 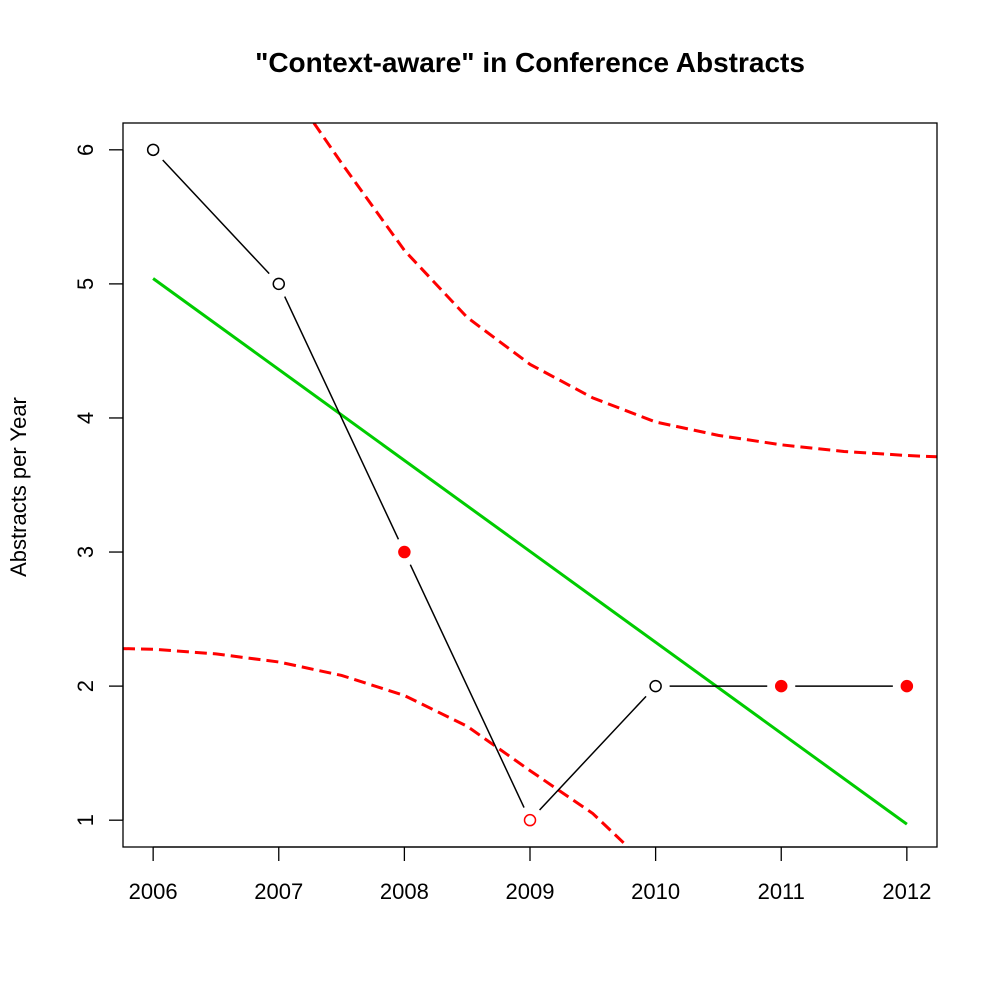 I want to click on x-tick-label: 2008, so click(x=404, y=891).